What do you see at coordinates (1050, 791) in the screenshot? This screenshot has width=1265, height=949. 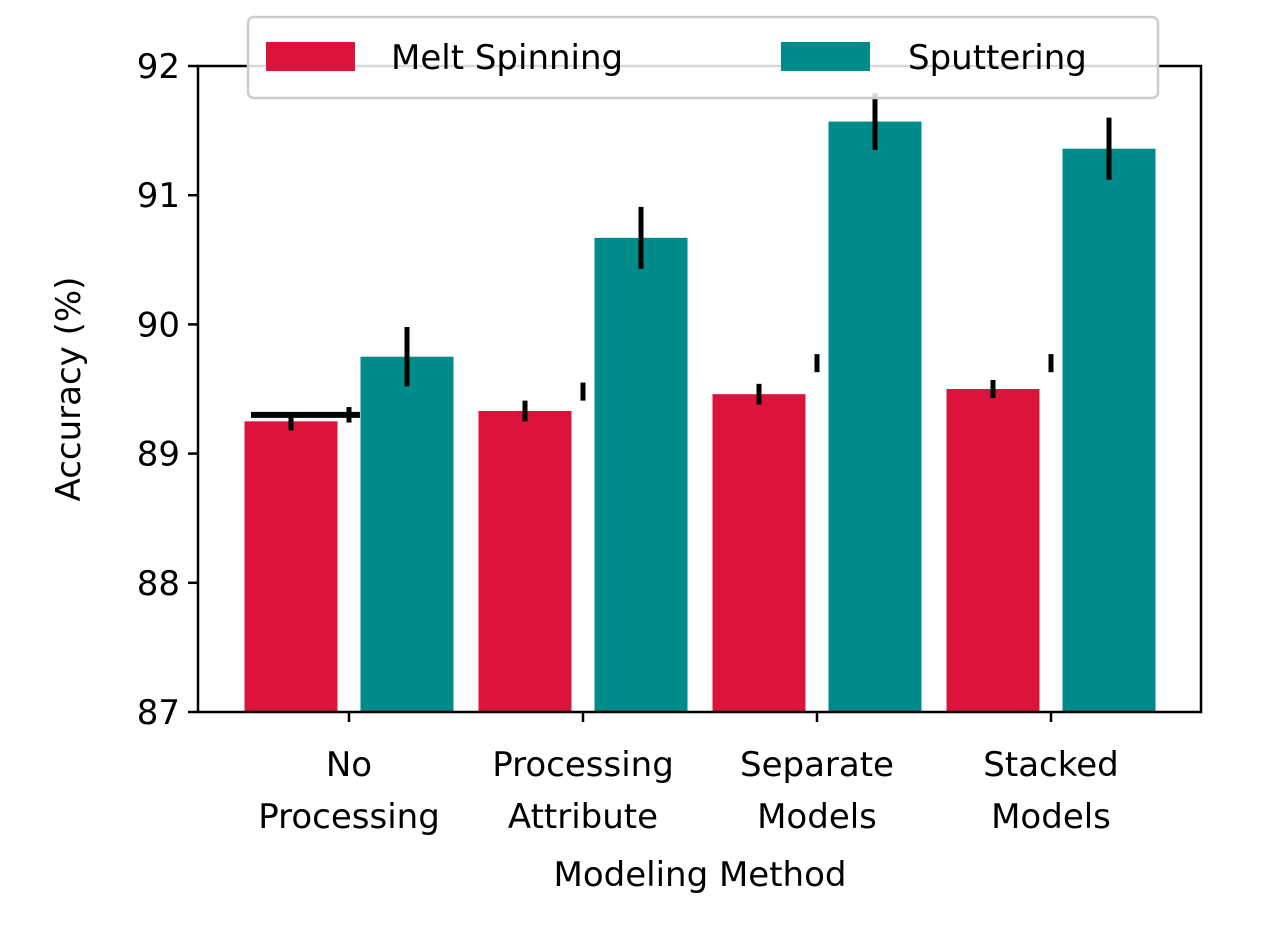 I see `x-tick-label-3: Stacked Models` at bounding box center [1050, 791].